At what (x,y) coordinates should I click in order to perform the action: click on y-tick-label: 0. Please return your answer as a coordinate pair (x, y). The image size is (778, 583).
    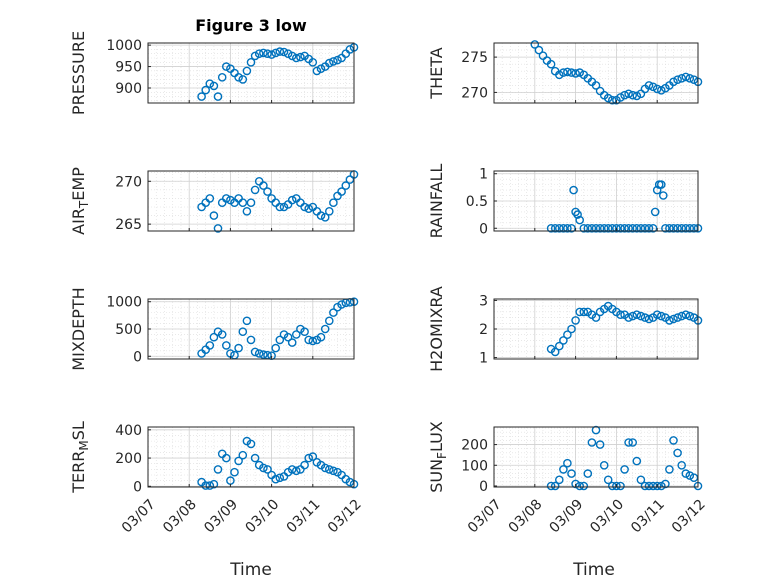
    Looking at the image, I should click on (483, 229).